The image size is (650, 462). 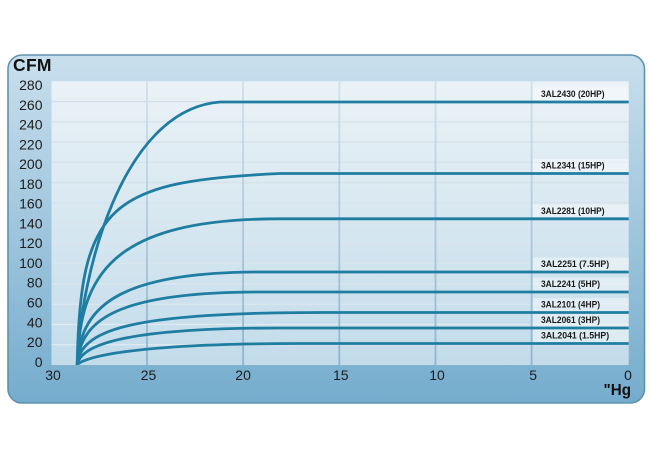 I want to click on svg-text: 60, so click(x=35, y=303).